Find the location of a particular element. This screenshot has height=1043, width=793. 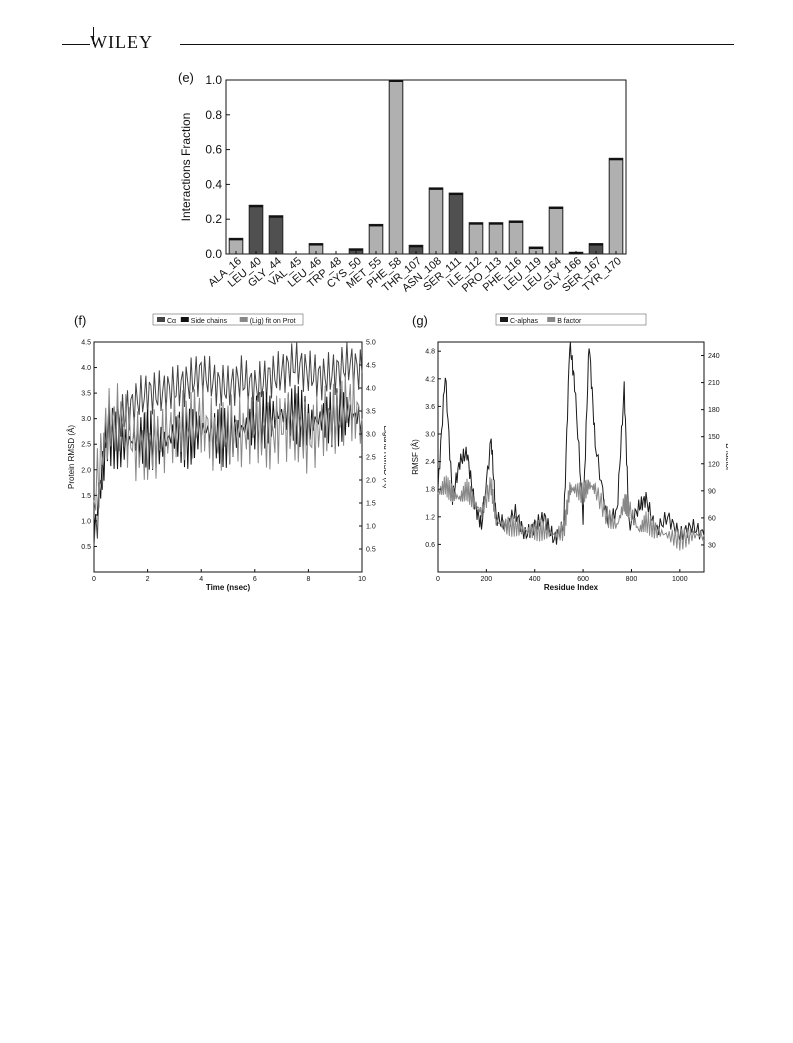

y-tick-label: 4.5 is located at coordinates (86, 343).